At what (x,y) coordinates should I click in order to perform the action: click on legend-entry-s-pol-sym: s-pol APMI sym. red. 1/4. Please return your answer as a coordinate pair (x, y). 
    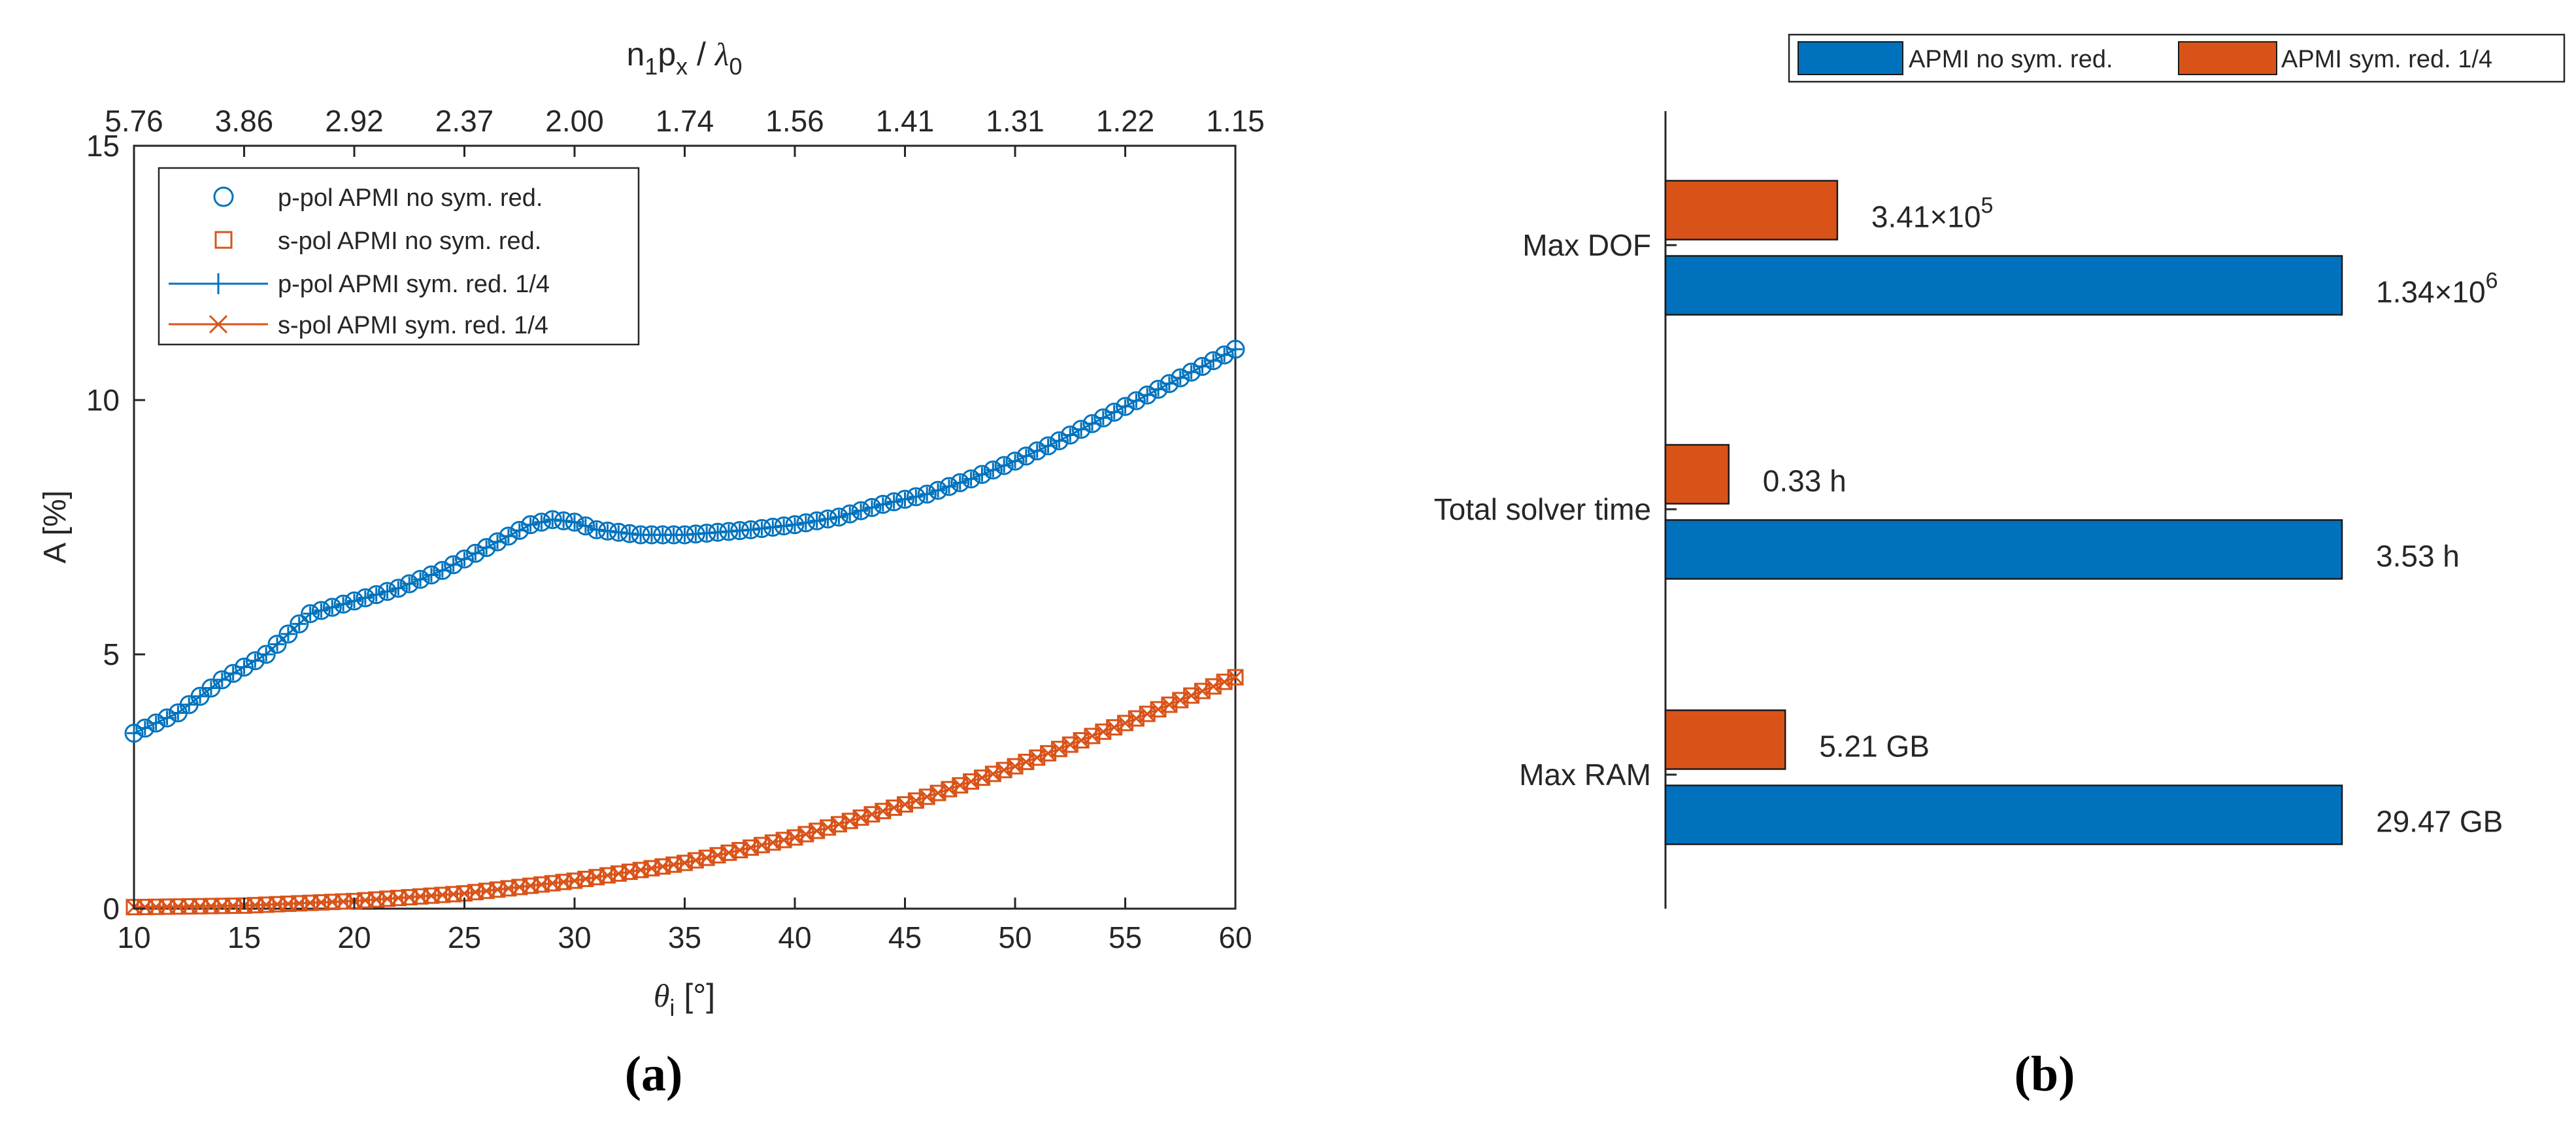
    Looking at the image, I should click on (358, 325).